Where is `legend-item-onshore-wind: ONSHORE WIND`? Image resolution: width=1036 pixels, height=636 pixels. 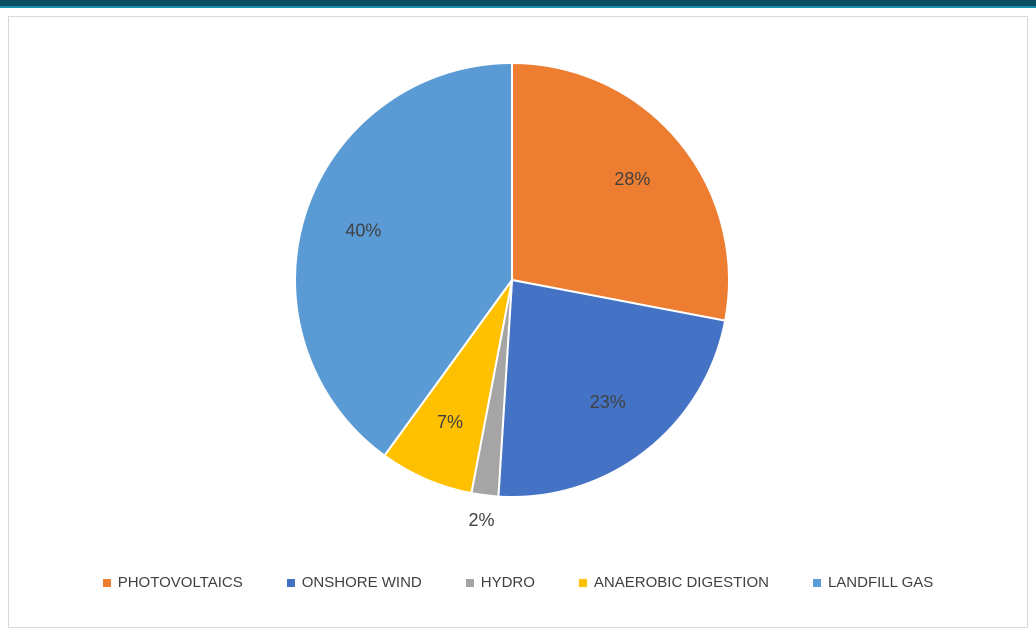
legend-item-onshore-wind: ONSHORE WIND is located at coordinates (354, 582).